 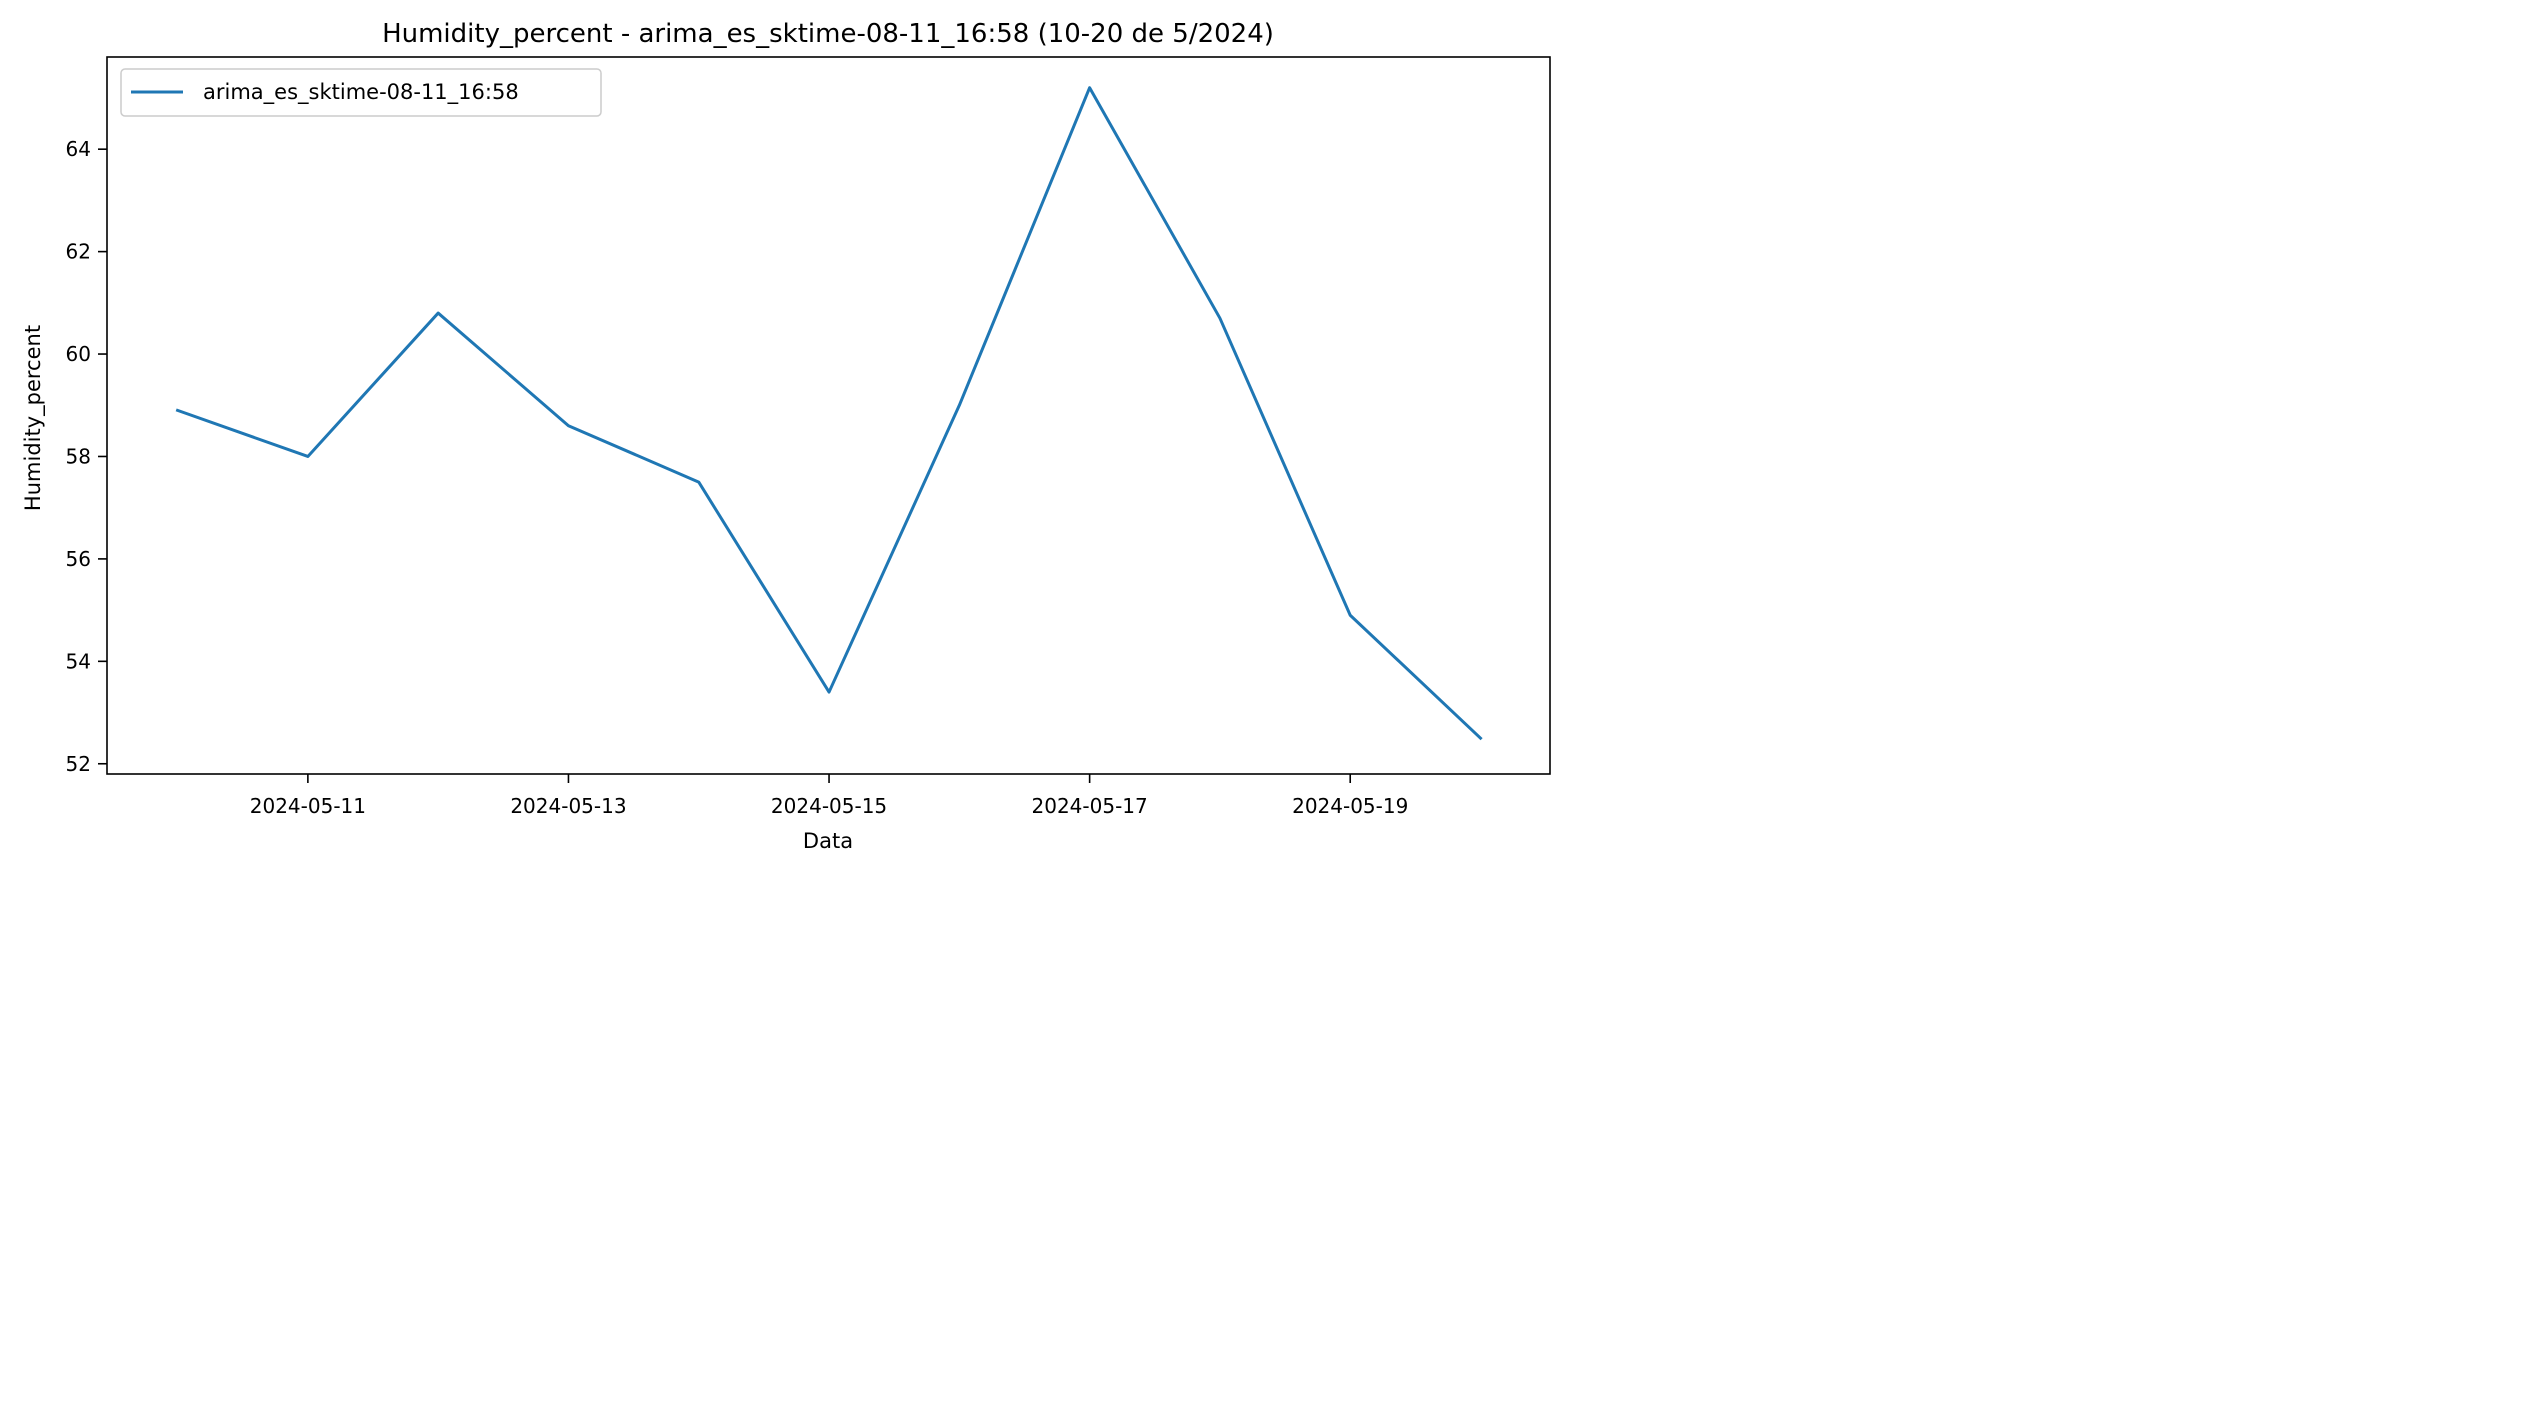 I want to click on legend: arima_es_sktime-08-11_16:58, so click(x=361, y=92).